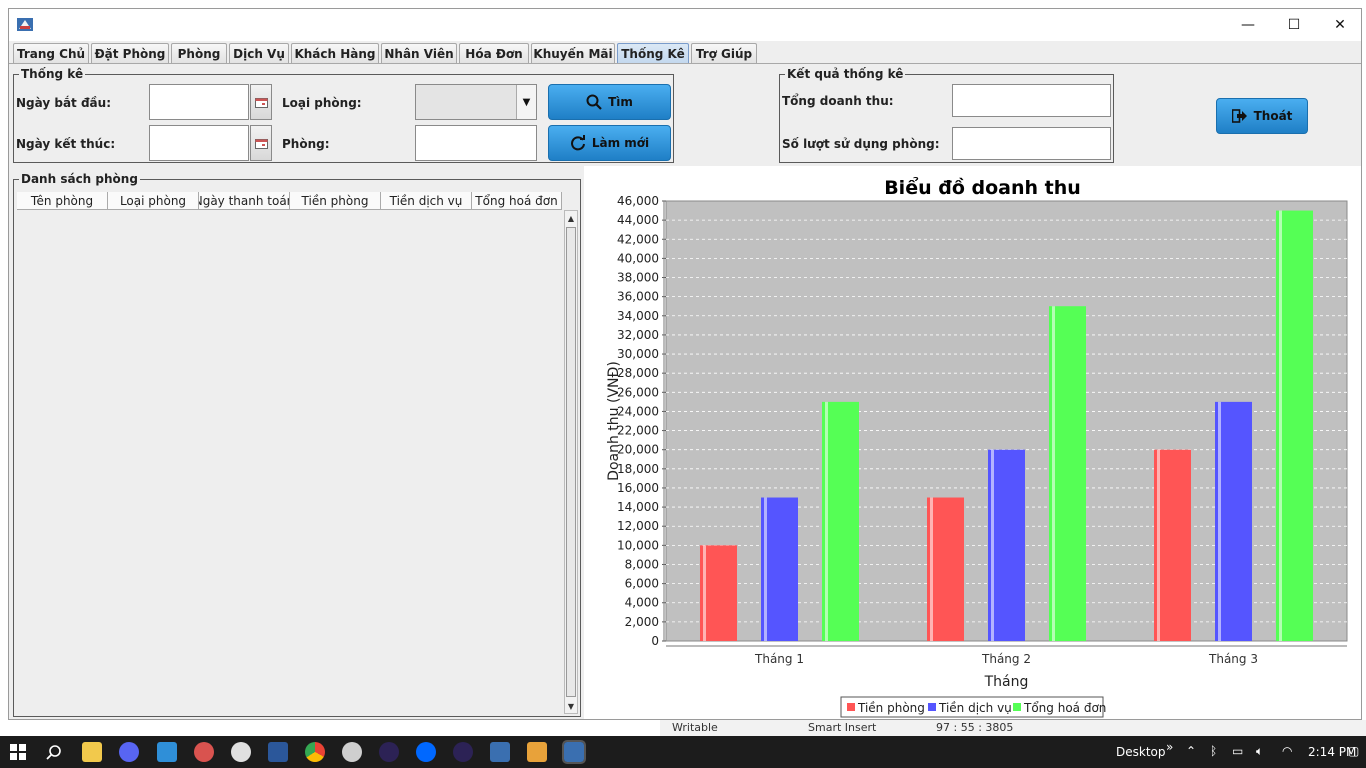 The image size is (1366, 768). Describe the element at coordinates (129, 752) in the screenshot. I see `discord-icon` at that location.